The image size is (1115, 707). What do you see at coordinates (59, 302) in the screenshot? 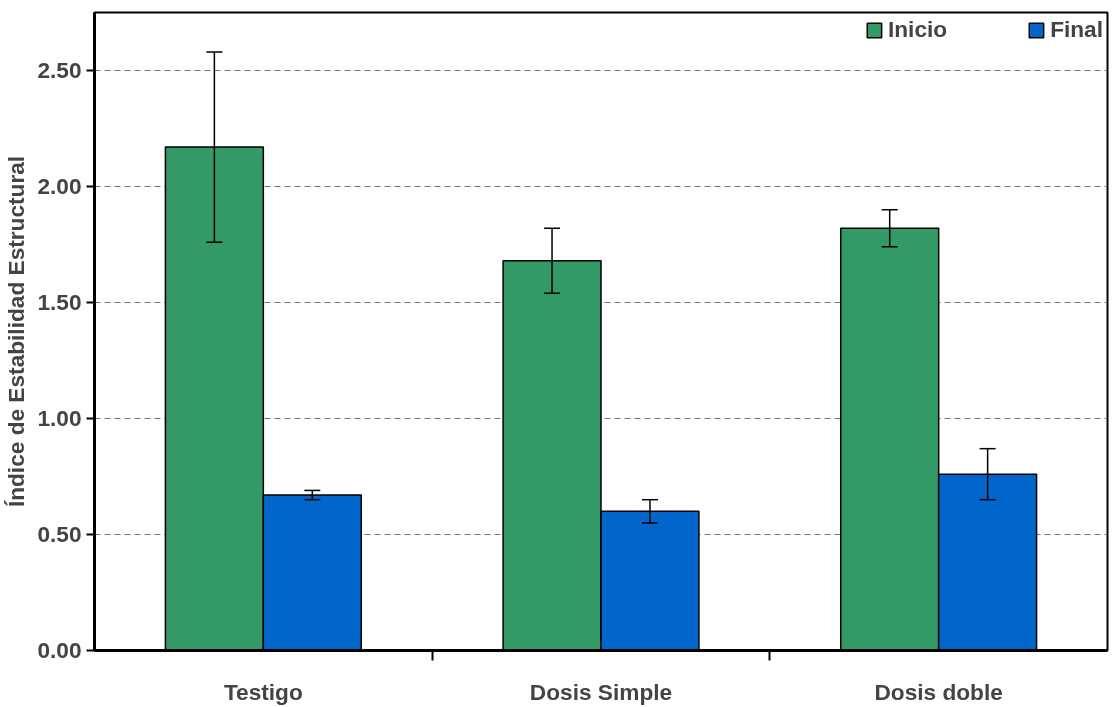
I see `y-tick-label: 1.50` at bounding box center [59, 302].